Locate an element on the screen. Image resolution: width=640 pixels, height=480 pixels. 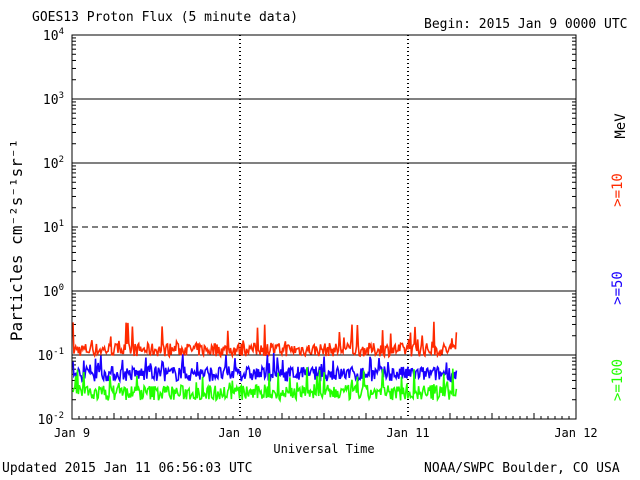
x-tick-labels: Jan 9 Jan 10 Jan 11 Jan 12 is located at coordinates (326, 433).